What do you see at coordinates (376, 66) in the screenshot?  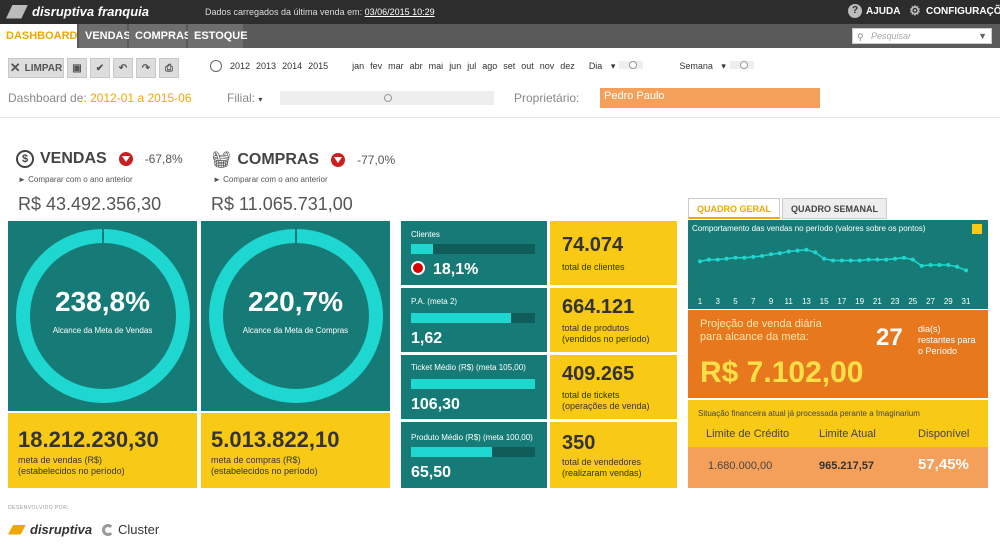 I see `month-fev: fev` at bounding box center [376, 66].